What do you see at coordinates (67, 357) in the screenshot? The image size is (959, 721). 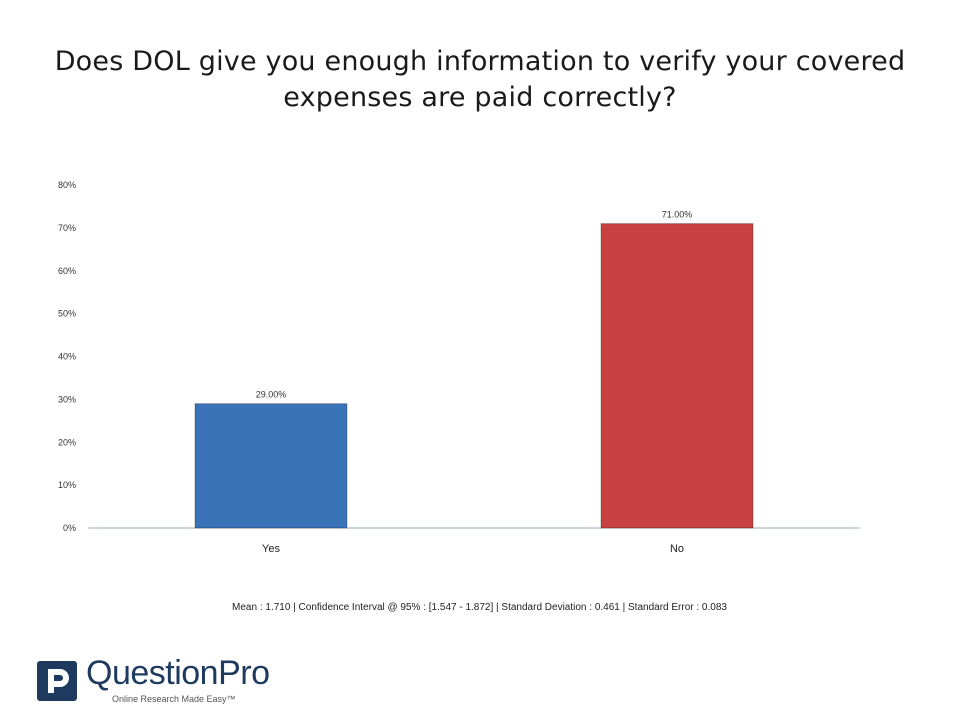 I see `y-tick-label: 40%` at bounding box center [67, 357].